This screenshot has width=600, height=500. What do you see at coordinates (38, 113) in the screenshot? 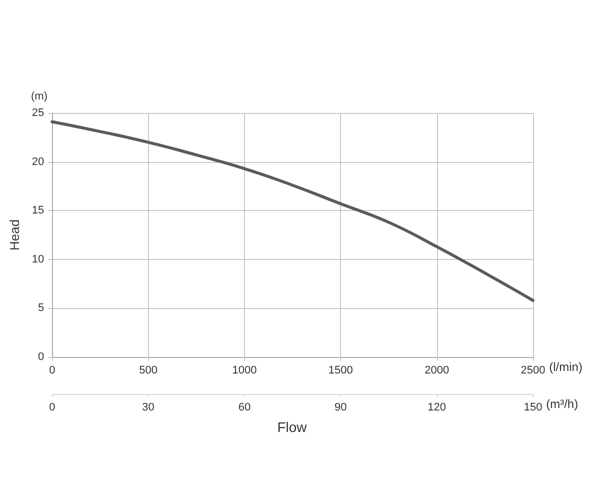
I see `y-tick-label: 25` at bounding box center [38, 113].